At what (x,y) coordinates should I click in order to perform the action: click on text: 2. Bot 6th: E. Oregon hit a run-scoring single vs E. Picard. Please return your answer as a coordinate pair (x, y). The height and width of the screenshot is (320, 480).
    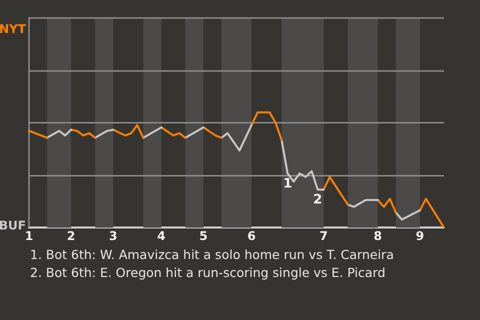
    Looking at the image, I should click on (208, 273).